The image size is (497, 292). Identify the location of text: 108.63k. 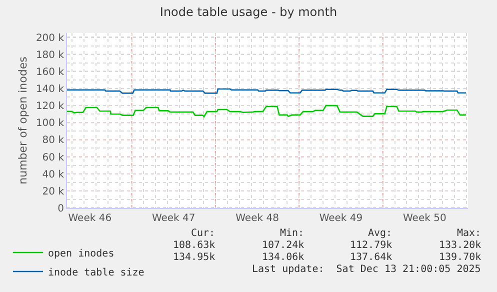
(194, 245).